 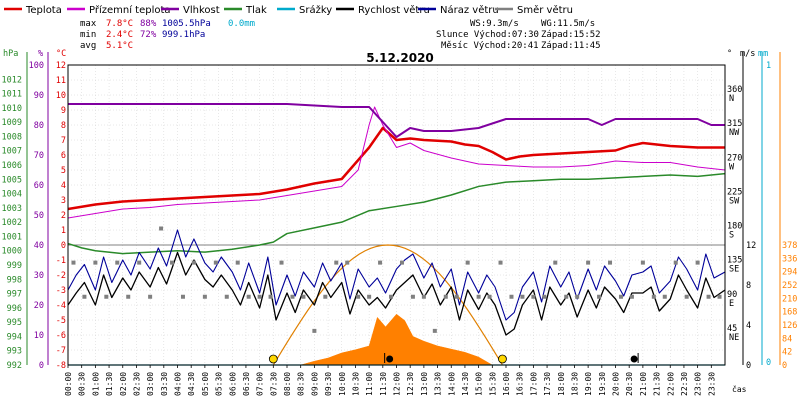 I want to click on x-tick-label: 21:30, so click(x=657, y=384).